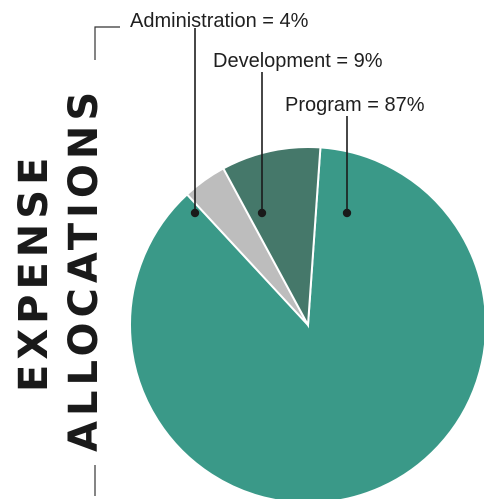 Image resolution: width=484 pixels, height=499 pixels. I want to click on marker-administration, so click(195, 213).